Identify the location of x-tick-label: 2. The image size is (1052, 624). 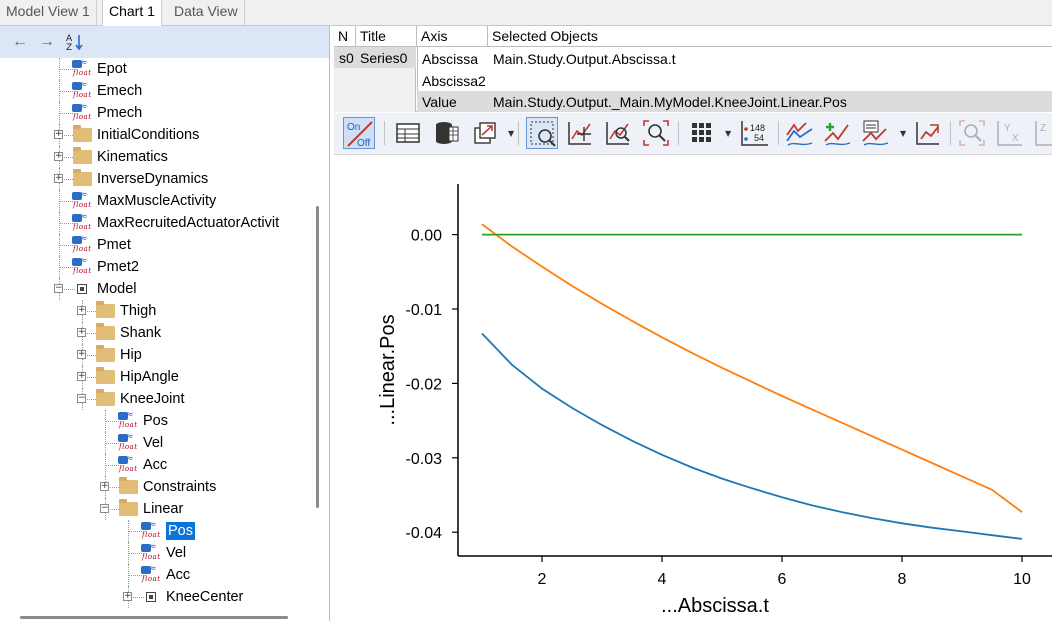
(542, 579).